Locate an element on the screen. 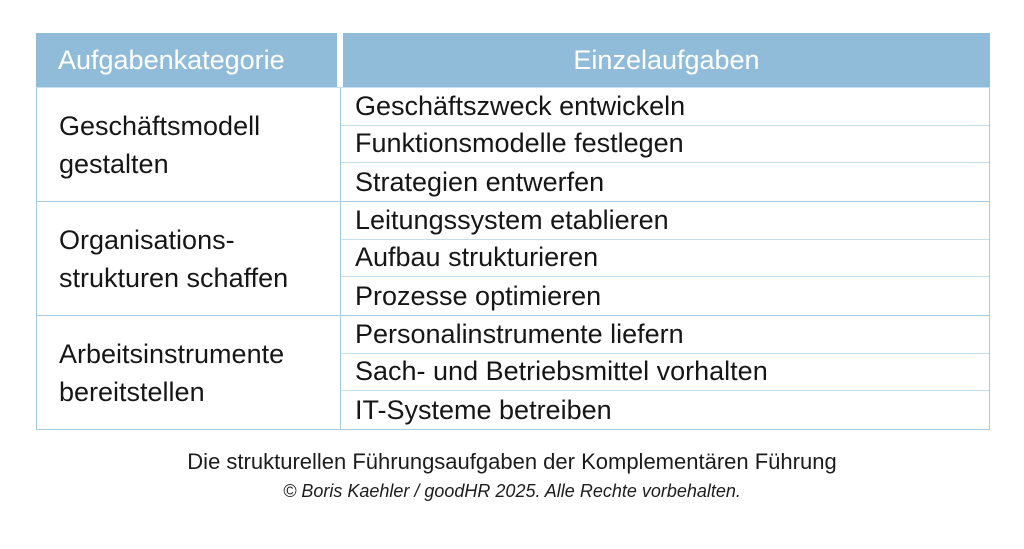 The image size is (1024, 549). category-cell: Organisations- strukturen schaffen is located at coordinates (174, 258).